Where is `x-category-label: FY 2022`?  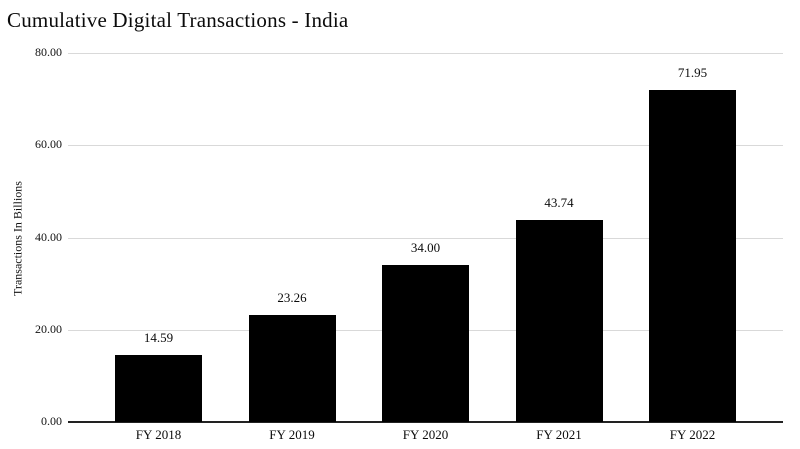 x-category-label: FY 2022 is located at coordinates (692, 434).